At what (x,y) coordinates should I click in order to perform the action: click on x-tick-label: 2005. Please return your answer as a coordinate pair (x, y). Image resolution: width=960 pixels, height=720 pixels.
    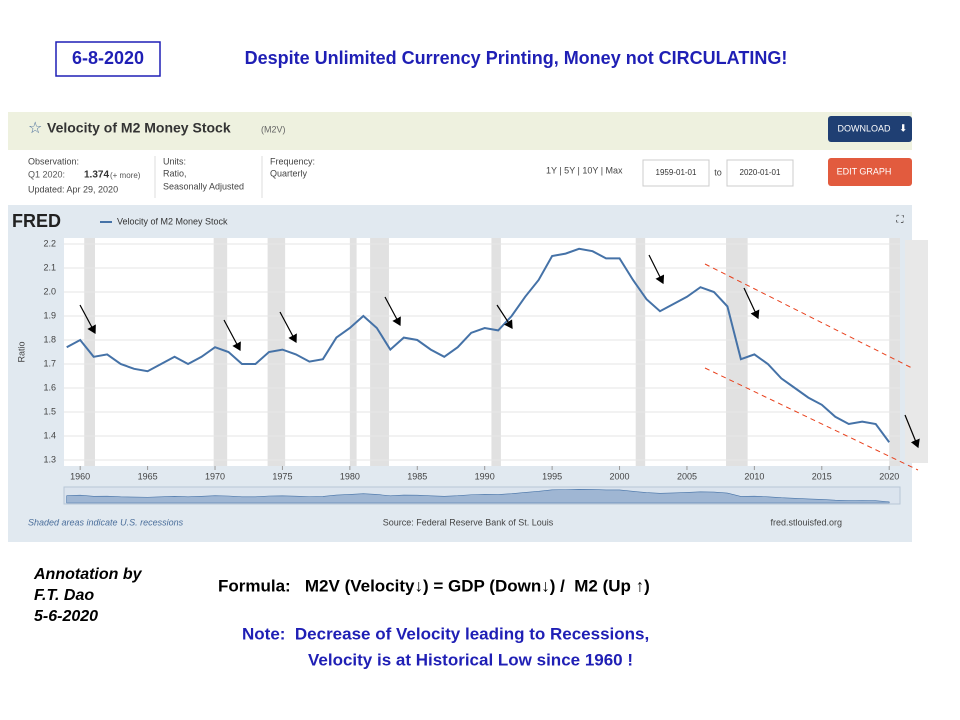
    Looking at the image, I should click on (687, 476).